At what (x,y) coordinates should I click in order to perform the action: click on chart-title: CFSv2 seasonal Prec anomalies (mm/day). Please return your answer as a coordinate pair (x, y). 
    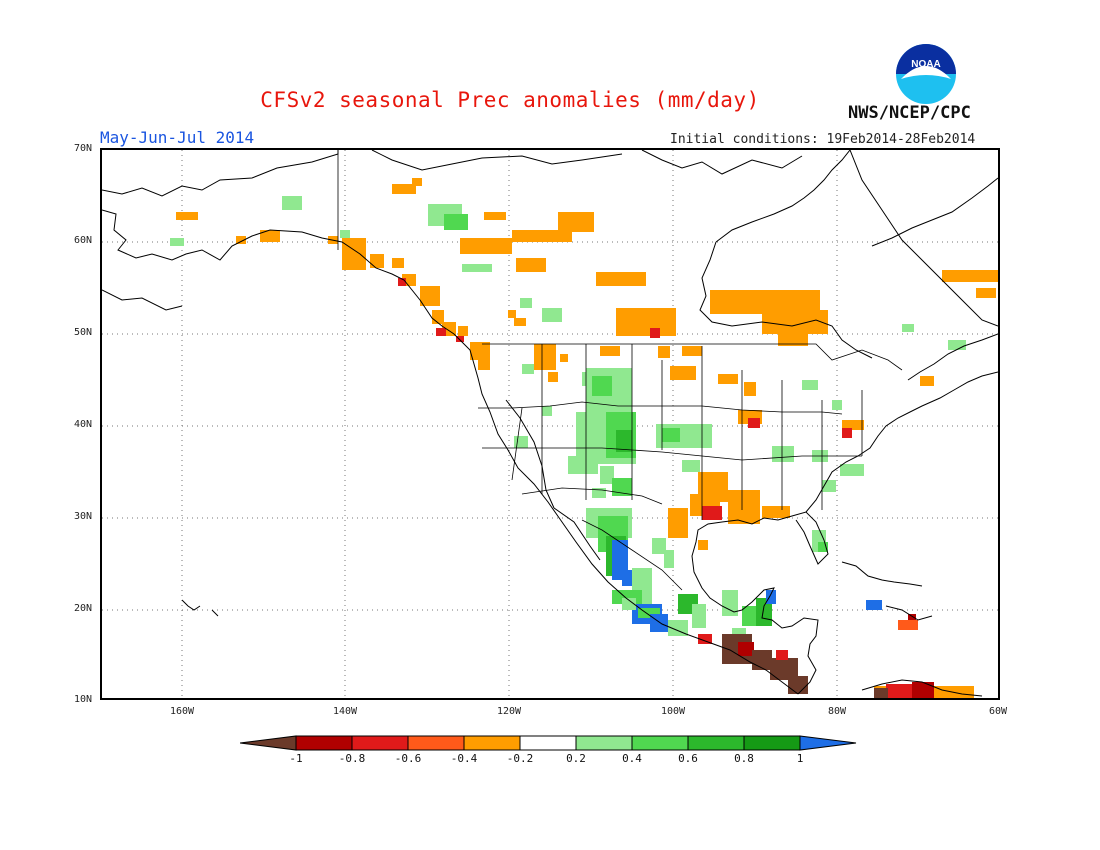
    Looking at the image, I should click on (510, 100).